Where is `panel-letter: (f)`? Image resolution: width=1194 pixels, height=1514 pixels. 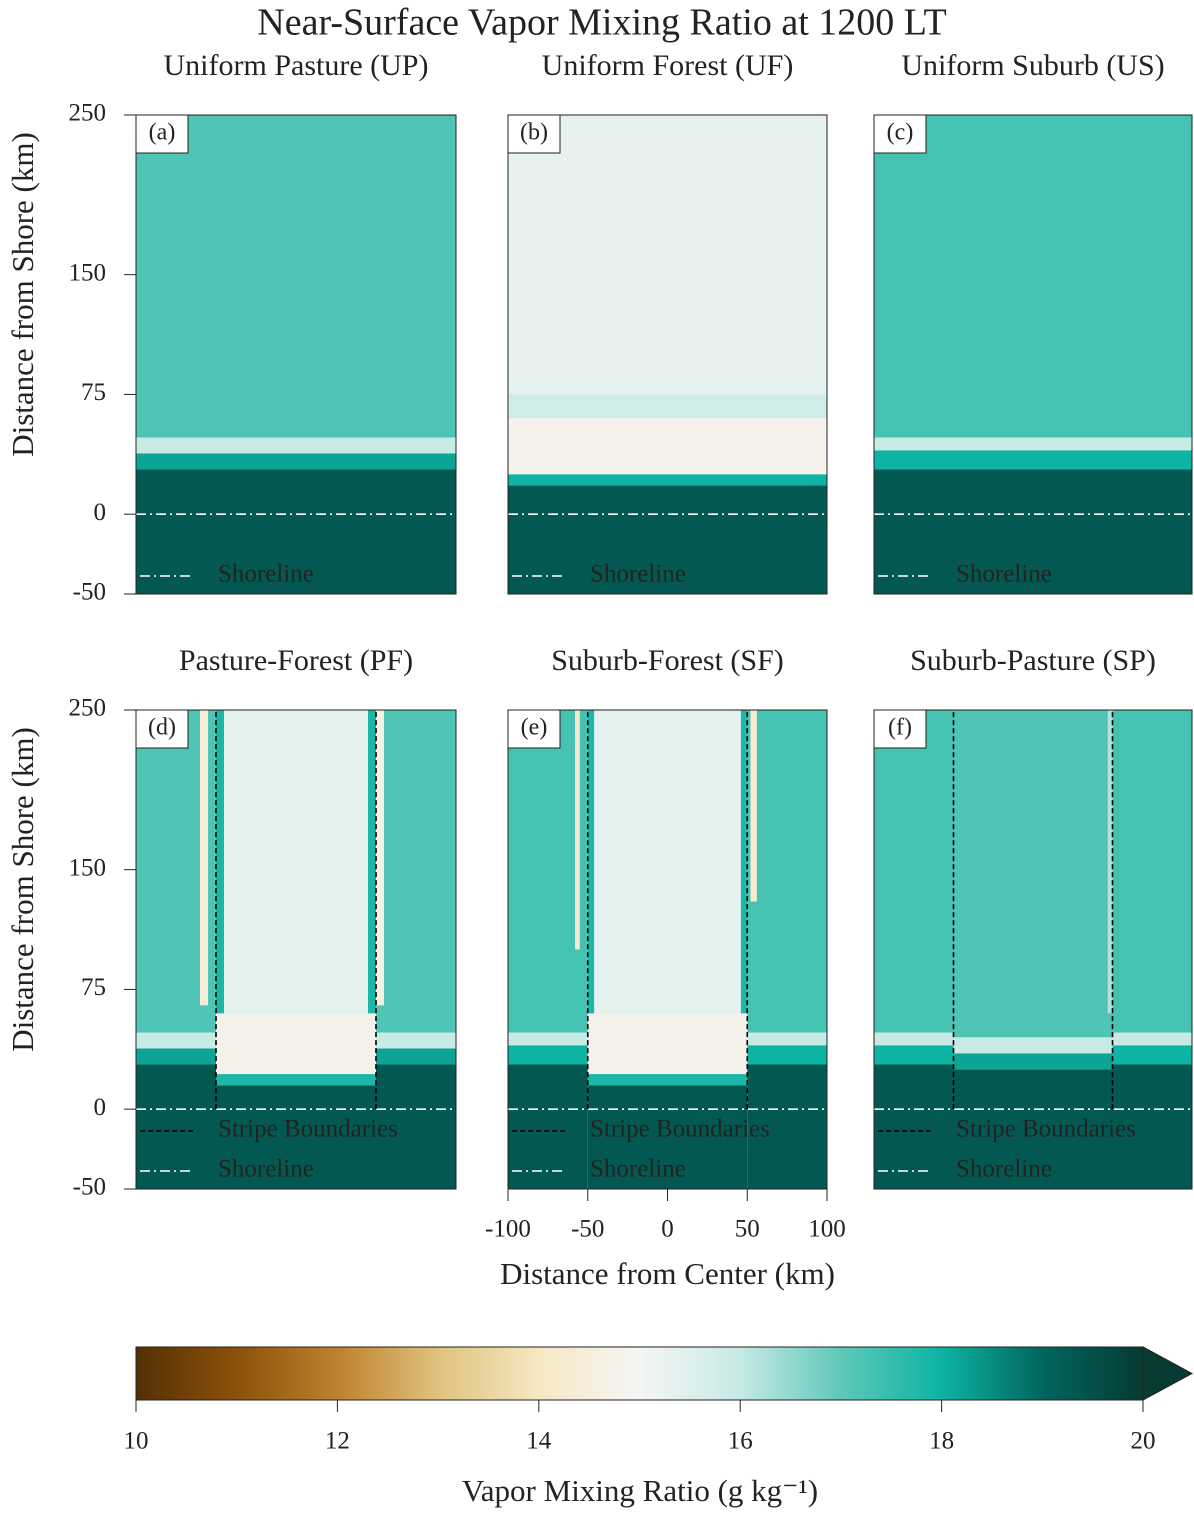 panel-letter: (f) is located at coordinates (900, 728).